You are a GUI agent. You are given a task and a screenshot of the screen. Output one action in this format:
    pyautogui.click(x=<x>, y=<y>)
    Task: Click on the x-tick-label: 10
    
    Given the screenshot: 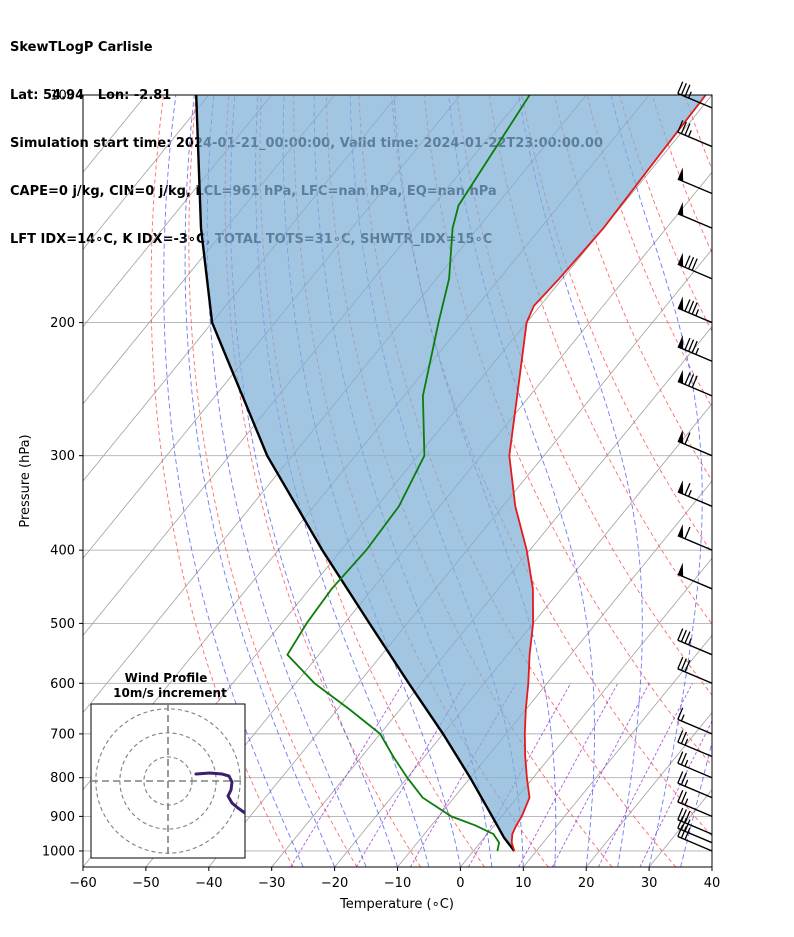 What is the action you would take?
    pyautogui.click(x=523, y=883)
    